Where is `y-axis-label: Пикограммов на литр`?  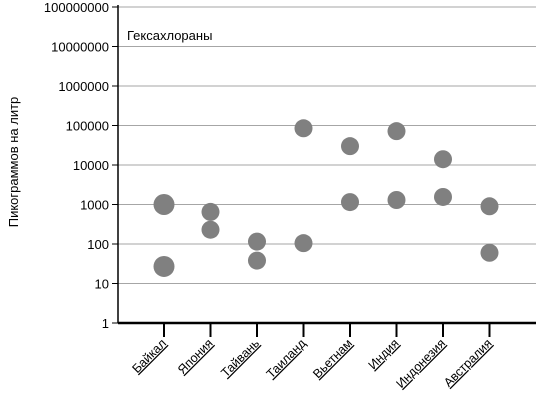
y-axis-label: Пикограммов на литр is located at coordinates (13, 162).